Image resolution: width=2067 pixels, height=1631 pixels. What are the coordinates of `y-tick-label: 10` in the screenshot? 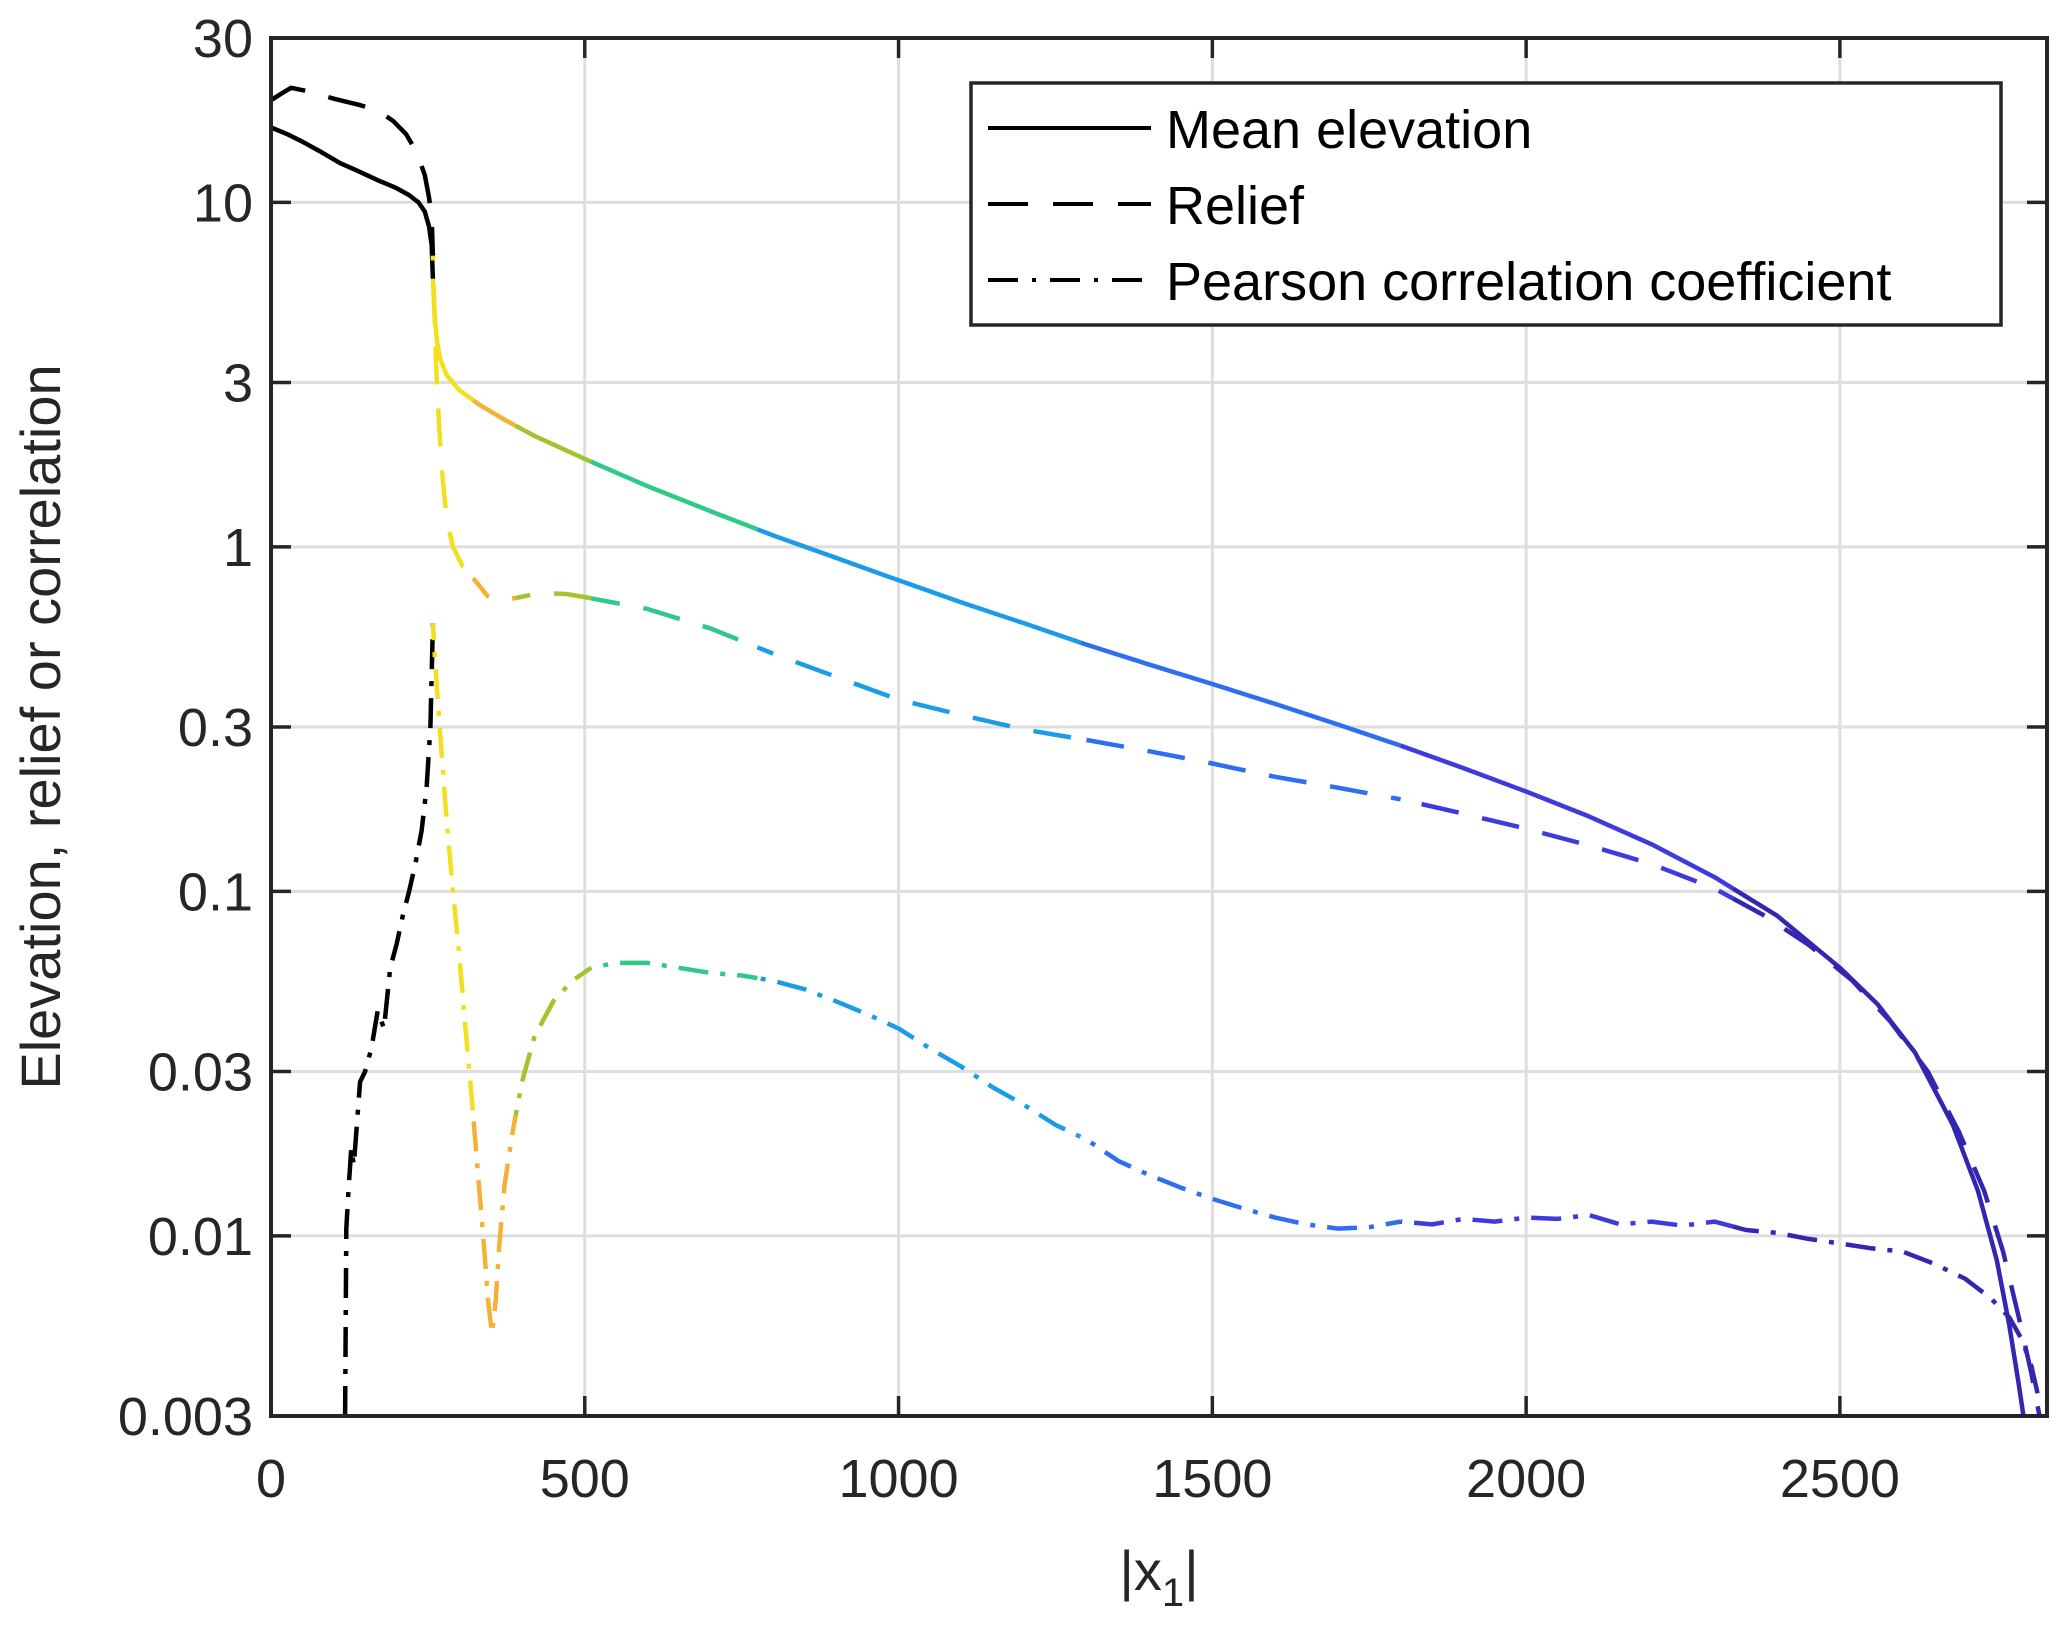 It's located at (223, 203).